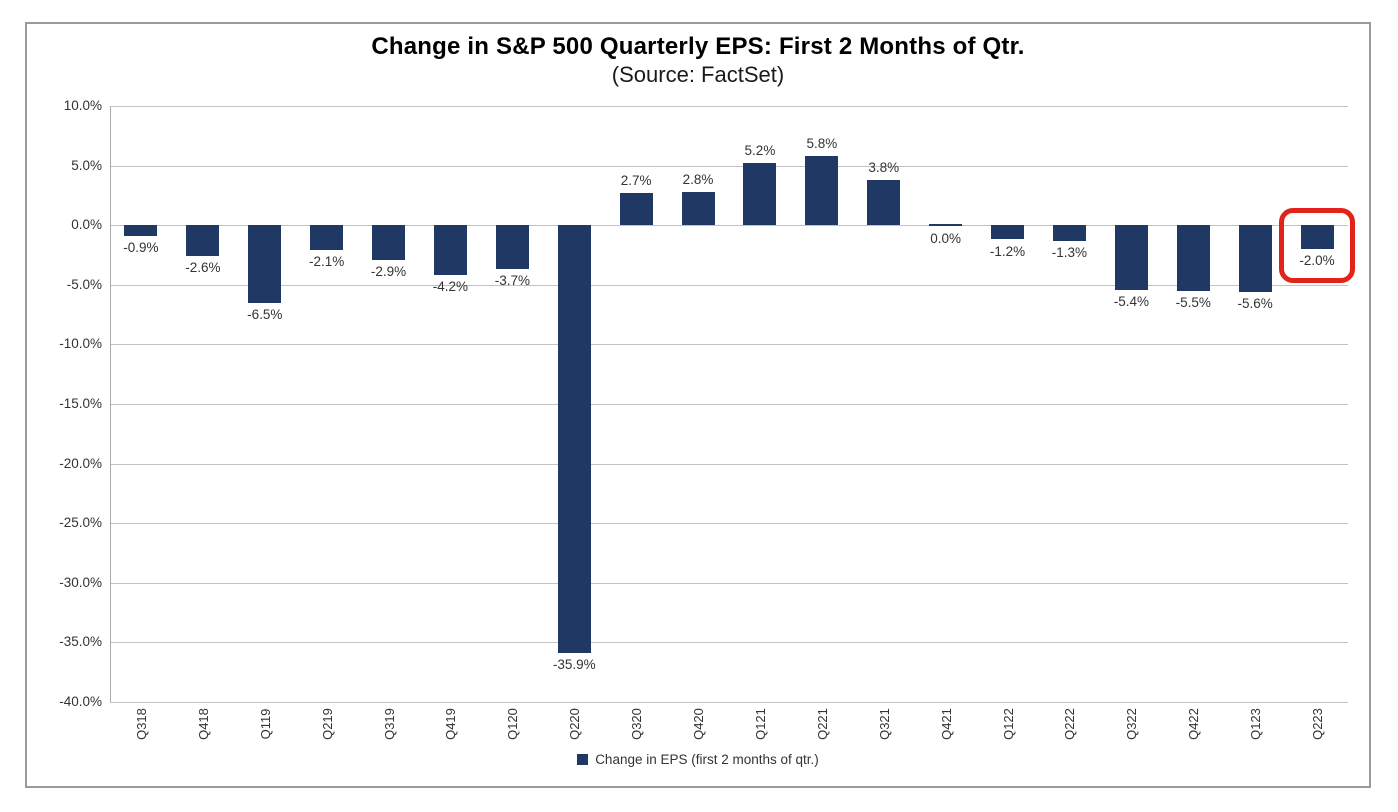 The width and height of the screenshot is (1398, 812). I want to click on bar-Q421, so click(946, 225).